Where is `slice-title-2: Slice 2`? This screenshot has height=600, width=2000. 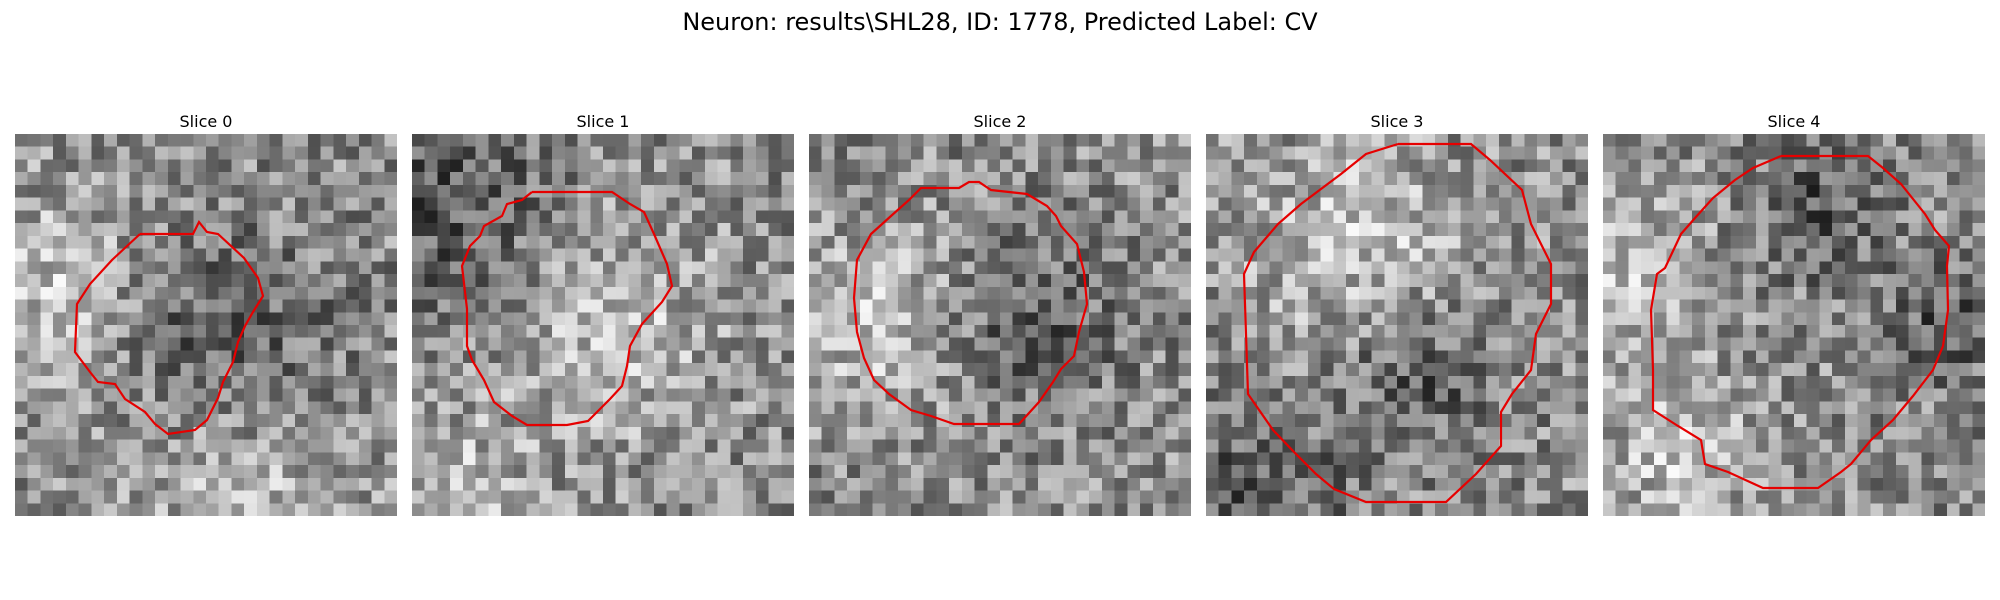
slice-title-2: Slice 2 is located at coordinates (1000, 121).